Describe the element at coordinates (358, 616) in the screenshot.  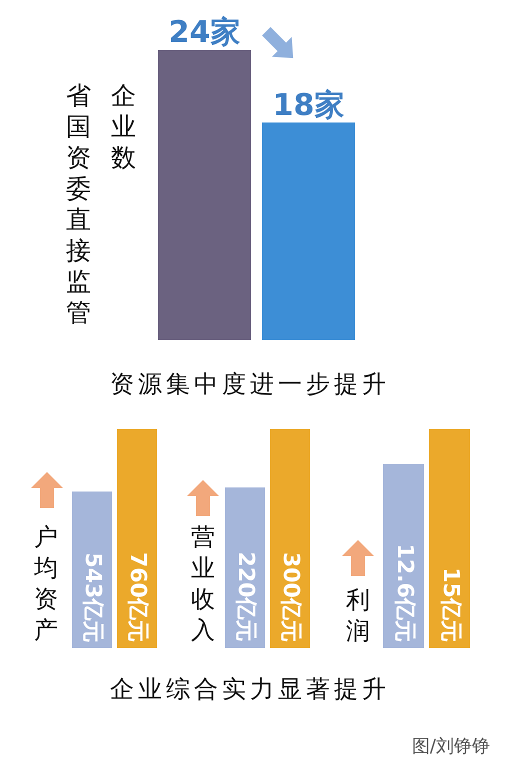
I see `y-axis-title: 利润` at that location.